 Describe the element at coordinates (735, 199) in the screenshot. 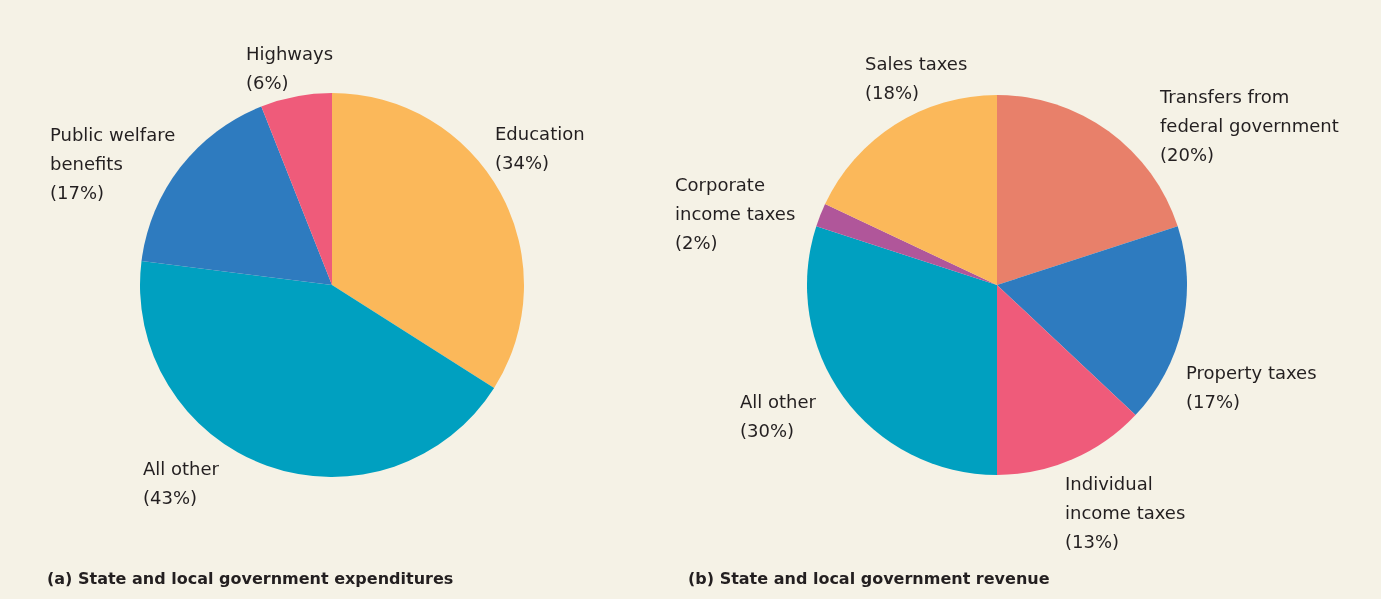

I see `slice-label: Corporate income taxes` at that location.